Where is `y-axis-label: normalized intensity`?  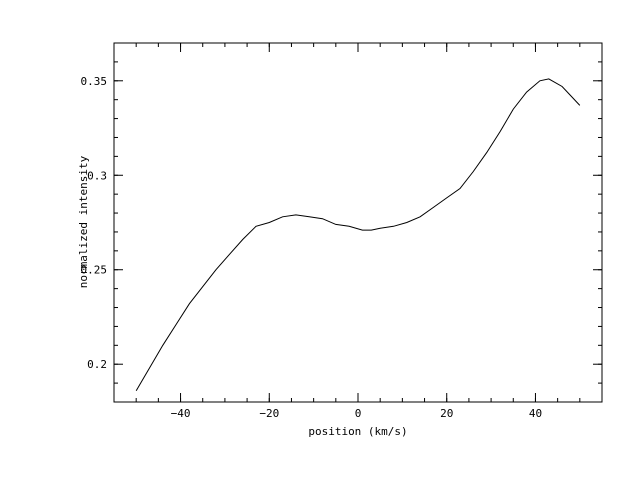 y-axis-label: normalized intensity is located at coordinates (83, 221).